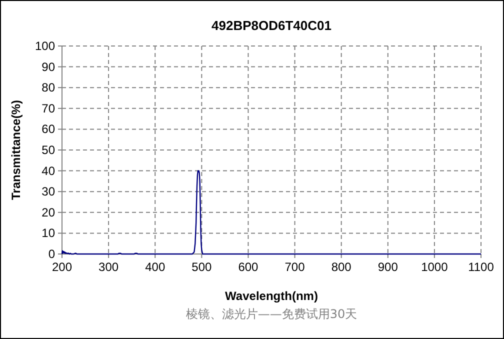 The image size is (504, 339). What do you see at coordinates (272, 314) in the screenshot?
I see `text: 棱镜、滤光片——免费试用30天` at bounding box center [272, 314].